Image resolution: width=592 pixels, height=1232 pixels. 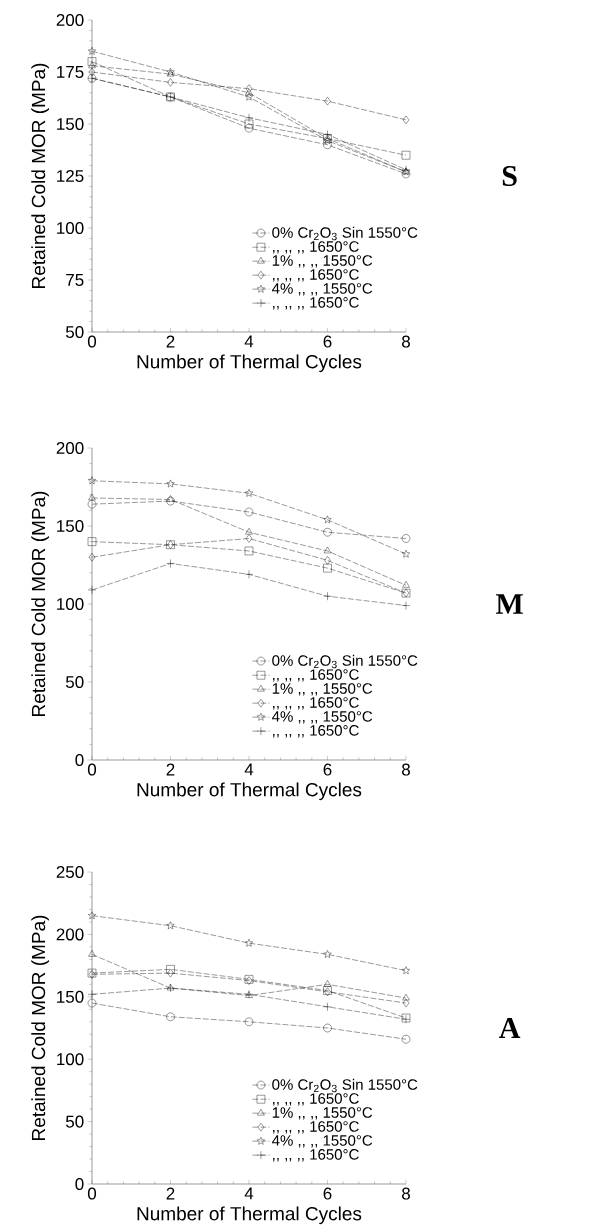 What do you see at coordinates (510, 1028) in the screenshot?
I see `text: A` at bounding box center [510, 1028].